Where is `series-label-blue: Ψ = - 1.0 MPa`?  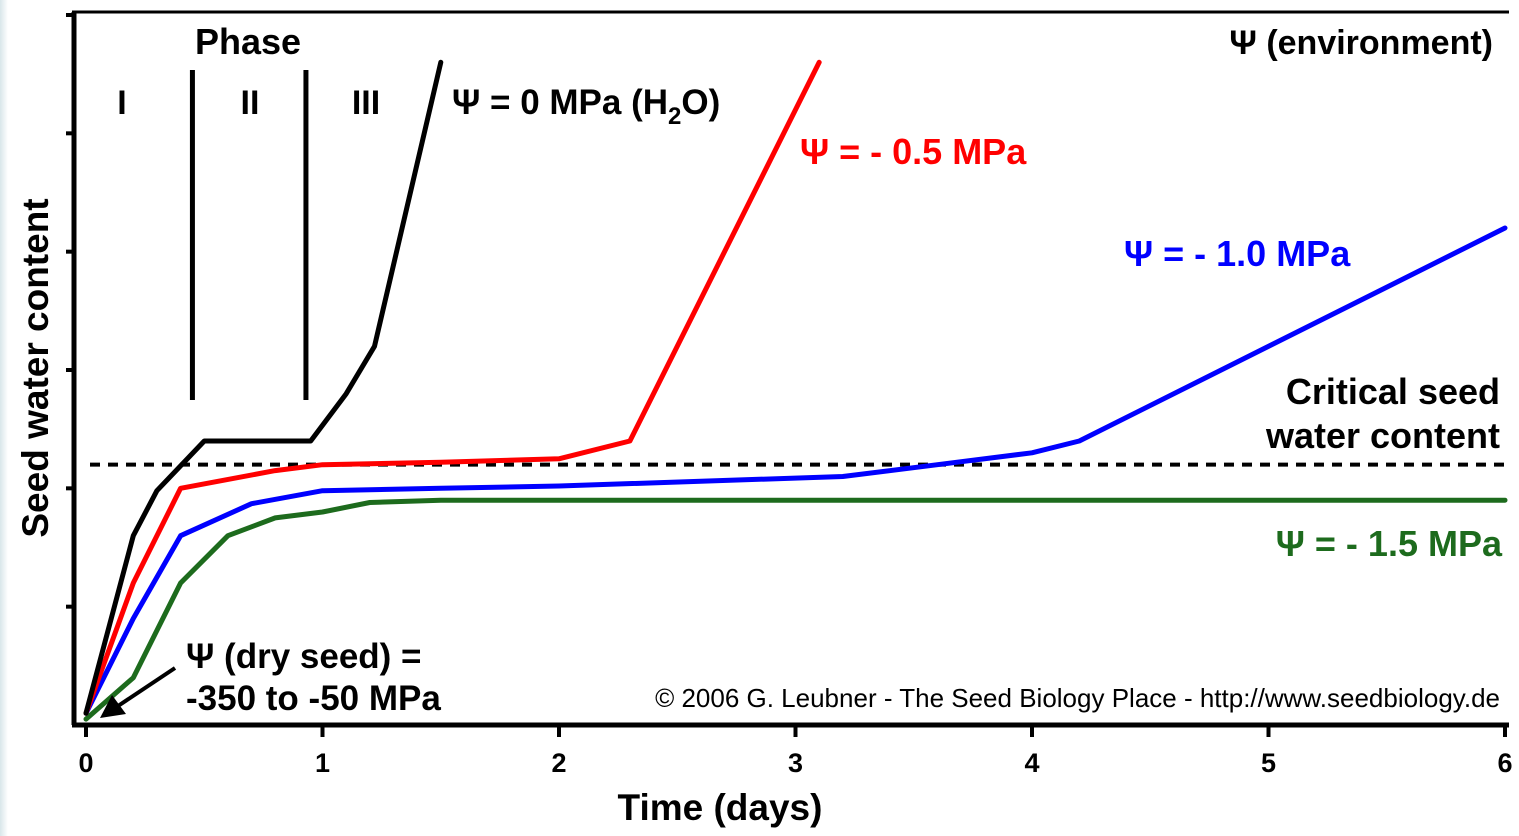 series-label-blue: Ψ = - 1.0 MPa is located at coordinates (1237, 253).